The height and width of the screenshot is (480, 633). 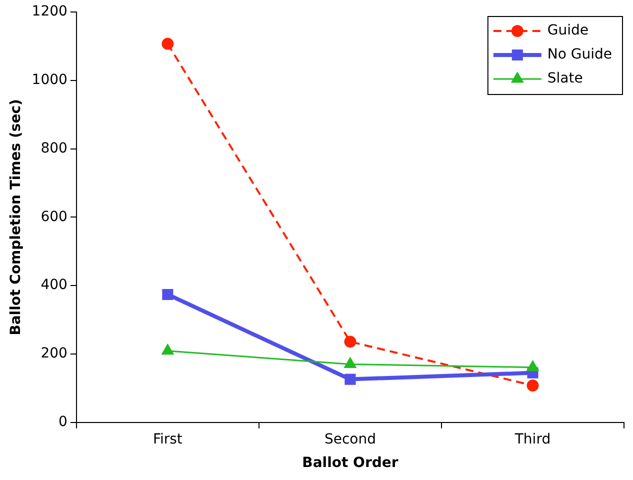 I want to click on y-tick-label: 1200, so click(x=50, y=12).